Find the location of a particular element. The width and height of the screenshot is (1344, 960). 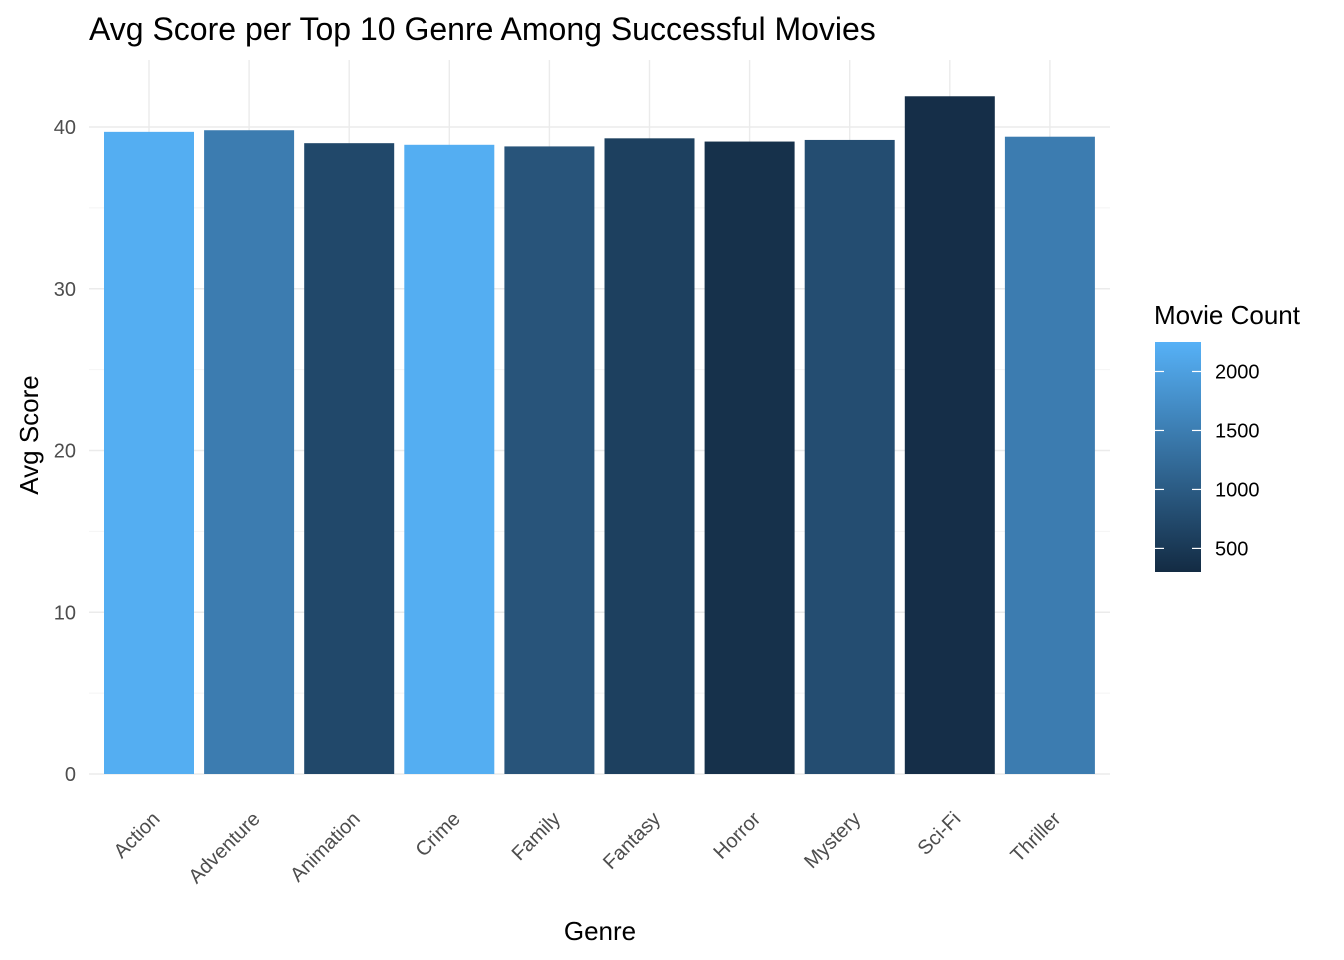

x-axis-title: Genre is located at coordinates (600, 931).